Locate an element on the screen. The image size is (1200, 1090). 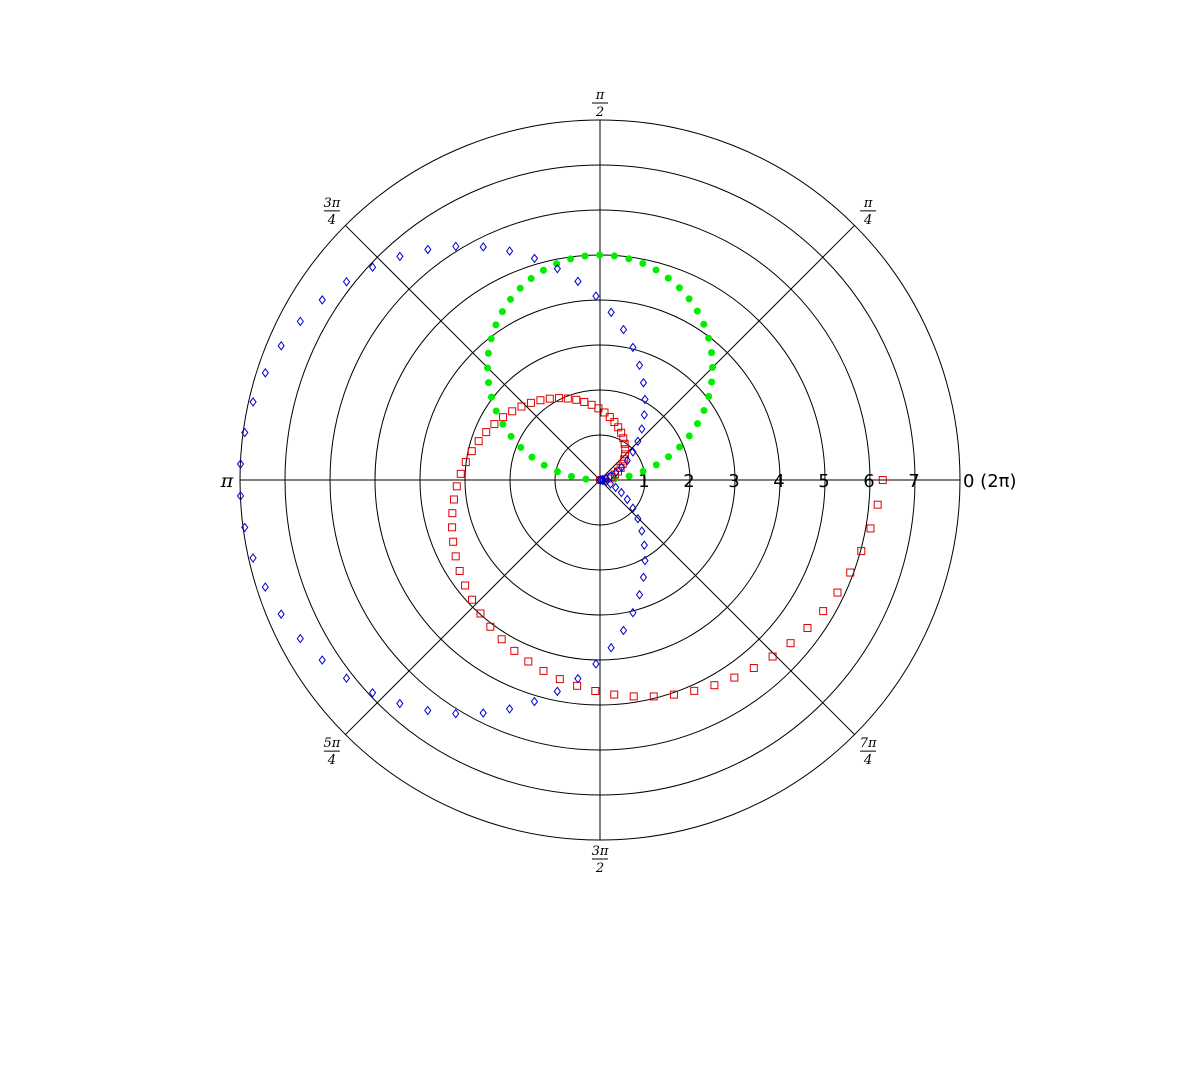
angle-tick-label: 5π4 is located at coordinates (331, 752).